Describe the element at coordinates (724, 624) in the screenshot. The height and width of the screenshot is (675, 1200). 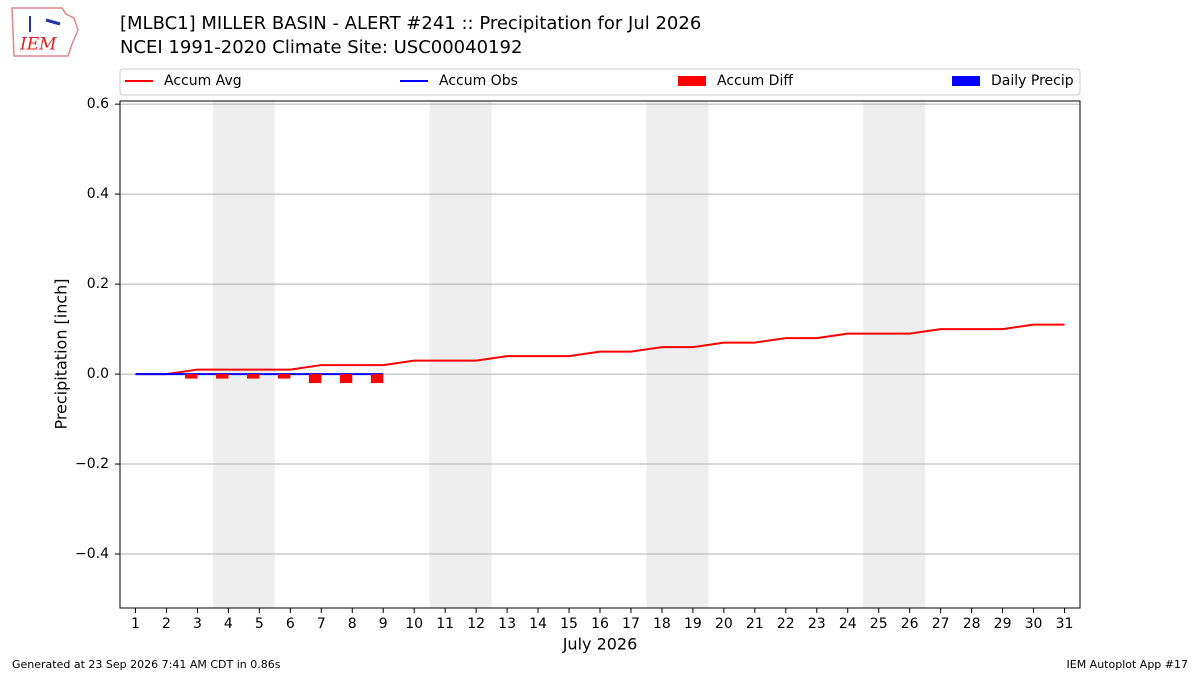
I see `x-tick-label: 20` at that location.